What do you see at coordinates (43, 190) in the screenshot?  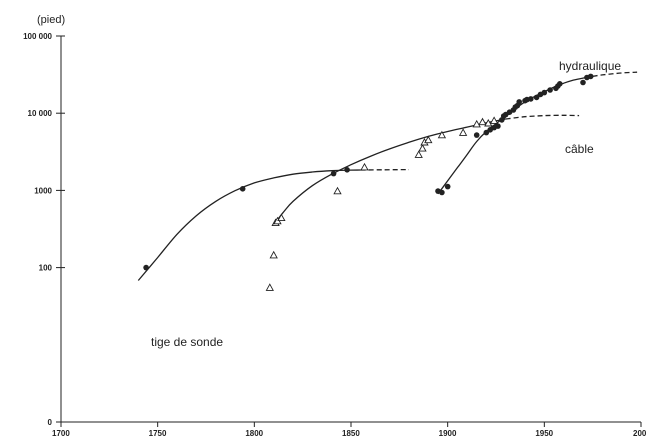 I see `y-tick-label: 1000` at bounding box center [43, 190].